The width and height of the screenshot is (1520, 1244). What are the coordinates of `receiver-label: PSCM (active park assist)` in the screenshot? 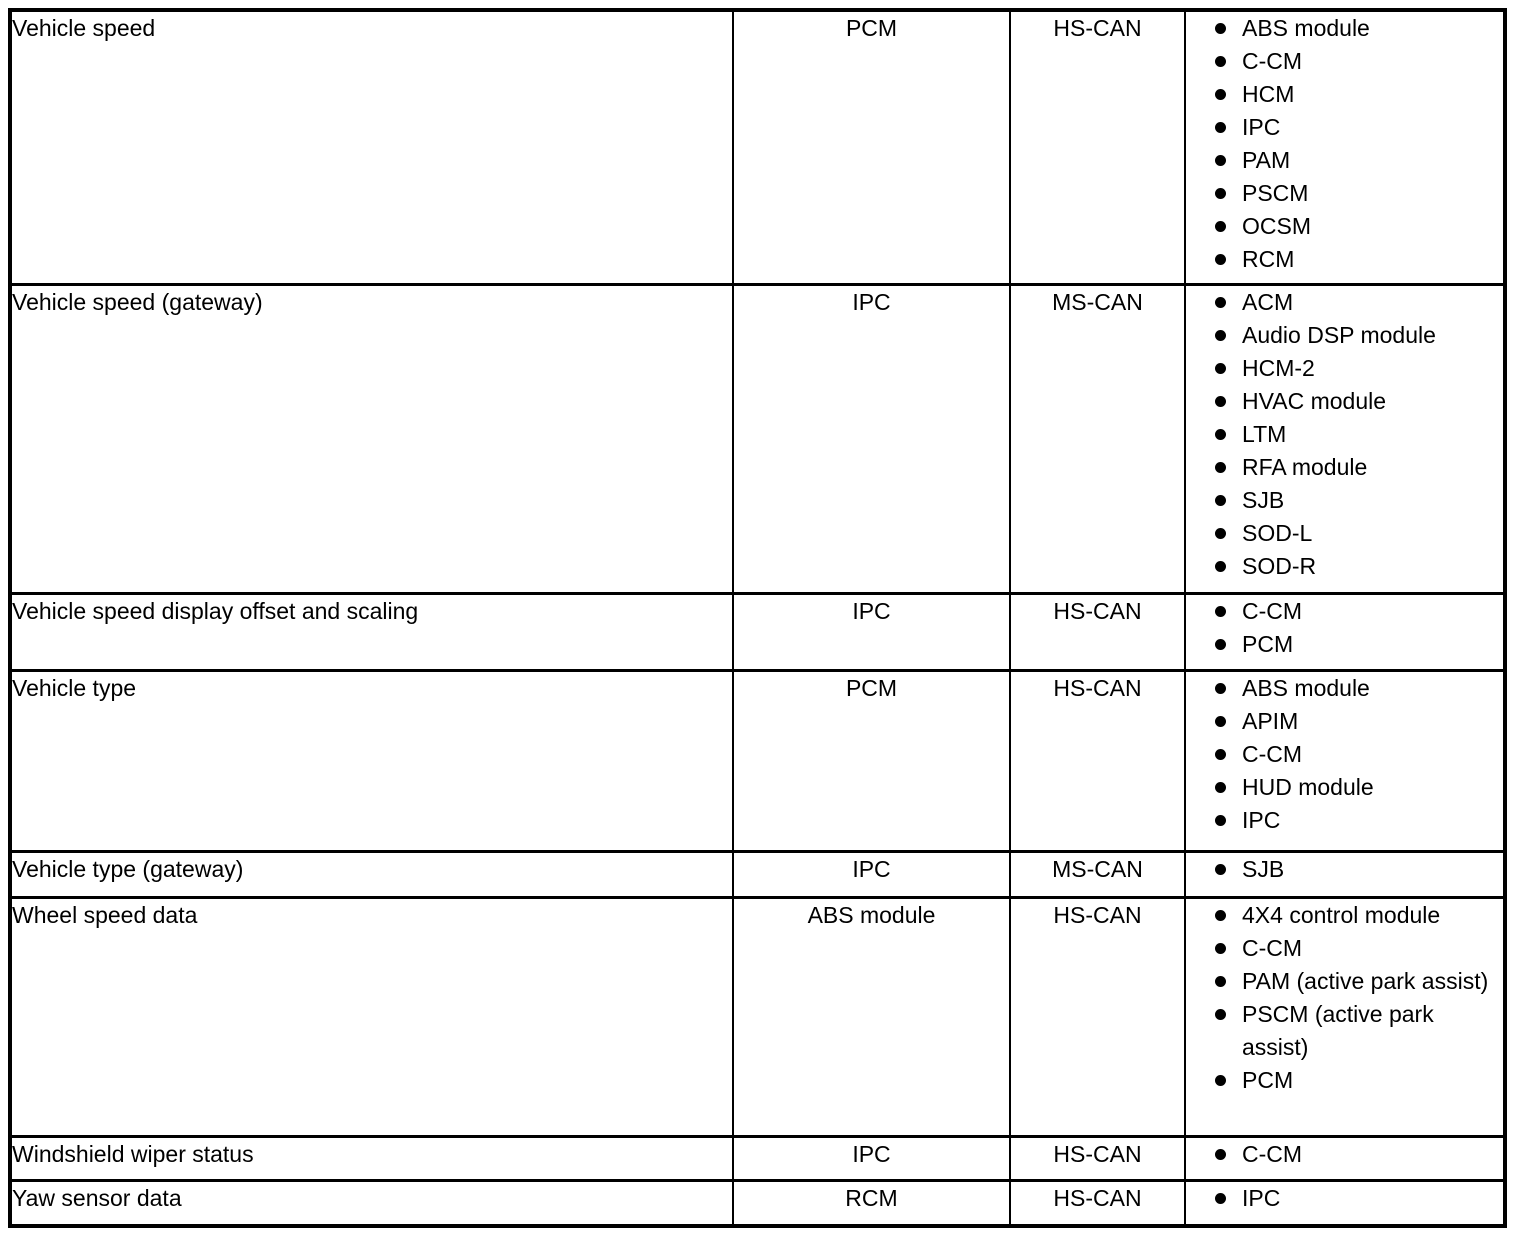 It's located at (1338, 1030).